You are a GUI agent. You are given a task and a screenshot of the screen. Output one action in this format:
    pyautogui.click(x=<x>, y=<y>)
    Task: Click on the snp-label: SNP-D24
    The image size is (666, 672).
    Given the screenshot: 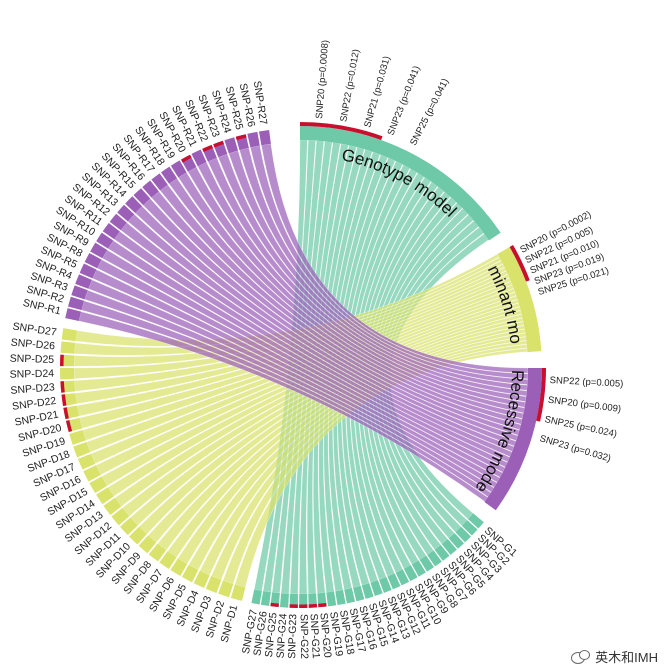 What is the action you would take?
    pyautogui.click(x=32, y=374)
    